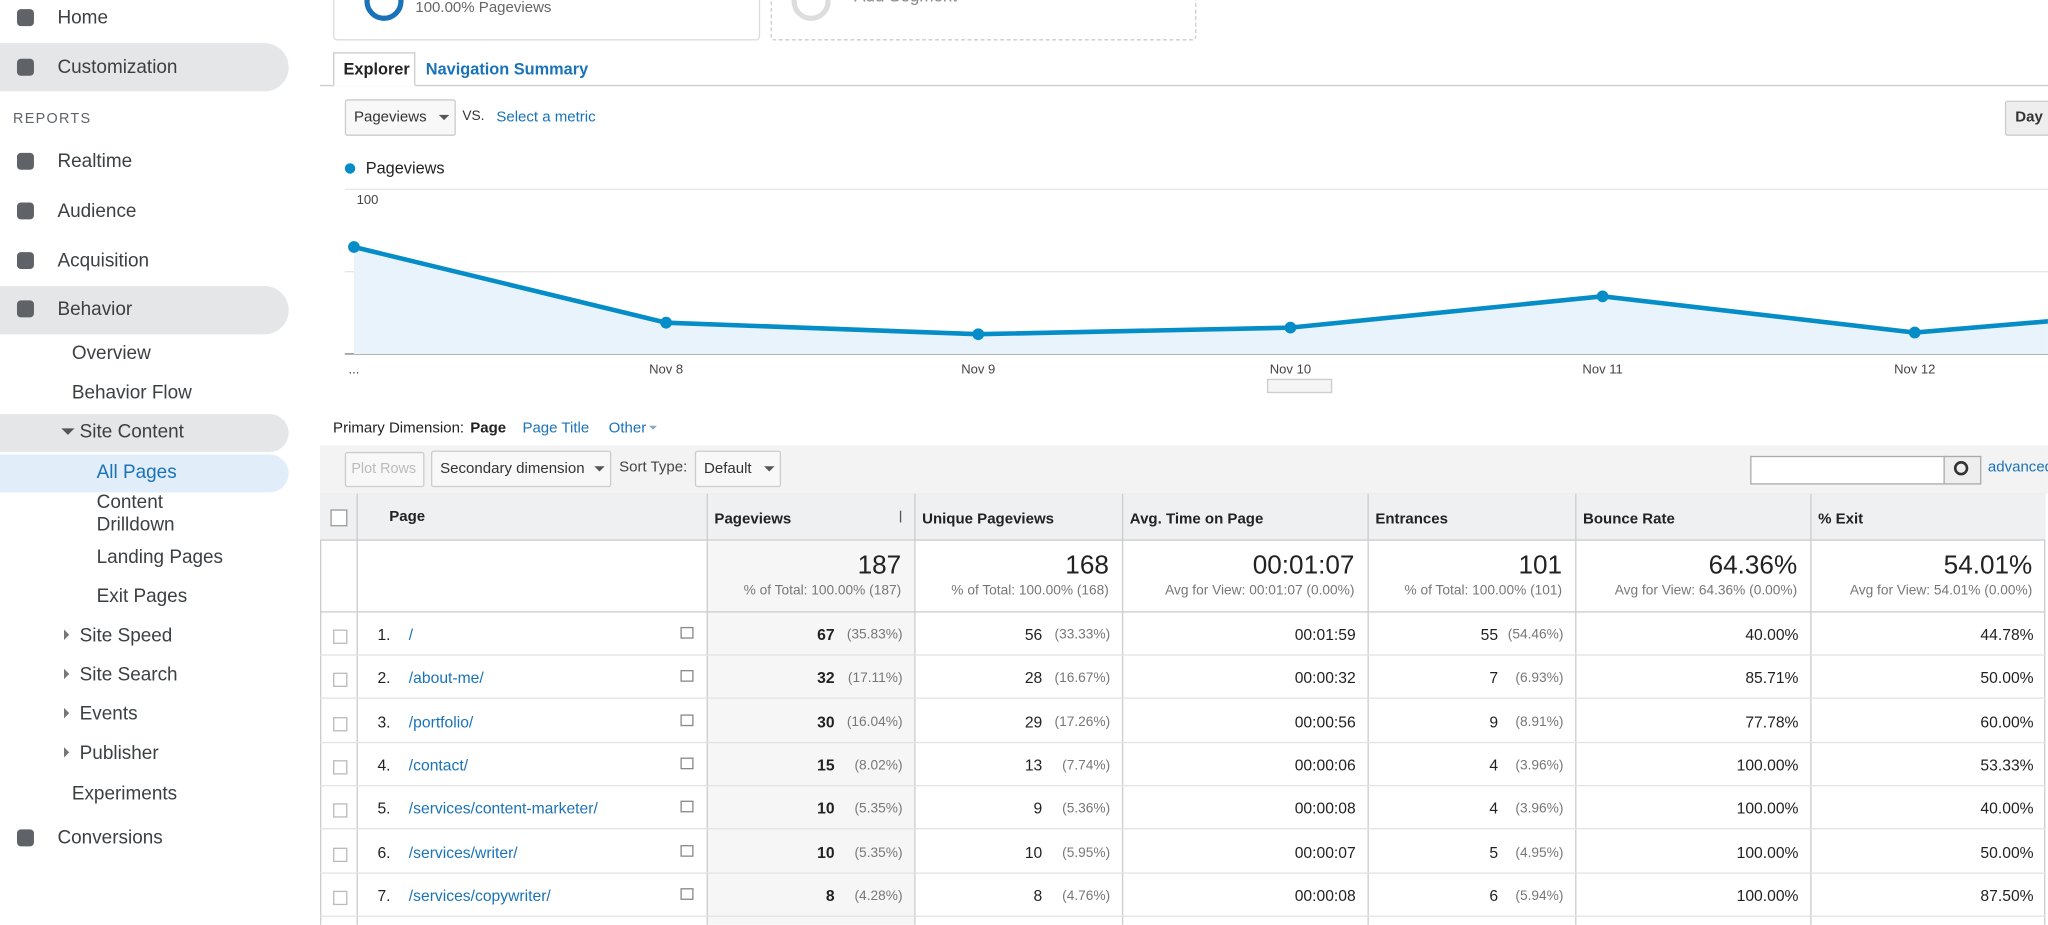 The image size is (2048, 925). Describe the element at coordinates (142, 597) in the screenshot. I see `nav-item: Exit Pages` at that location.